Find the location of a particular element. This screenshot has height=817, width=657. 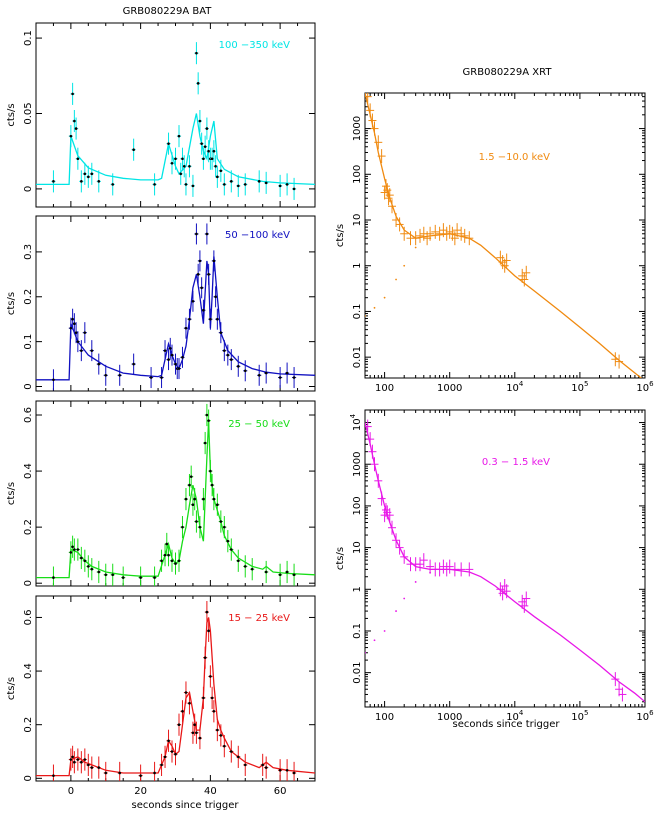

energy-band-label: 0.3 − 1.5 keV is located at coordinates (516, 462).